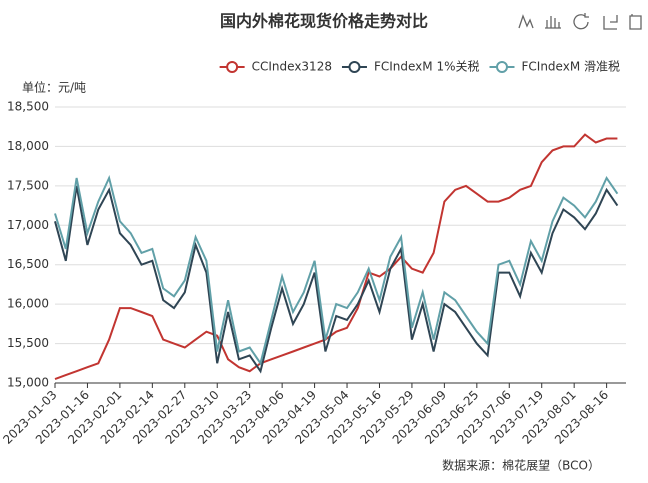 Image resolution: width=648 pixels, height=483 pixels. I want to click on legend-label: FCIndexM 滑准税, so click(571, 67).